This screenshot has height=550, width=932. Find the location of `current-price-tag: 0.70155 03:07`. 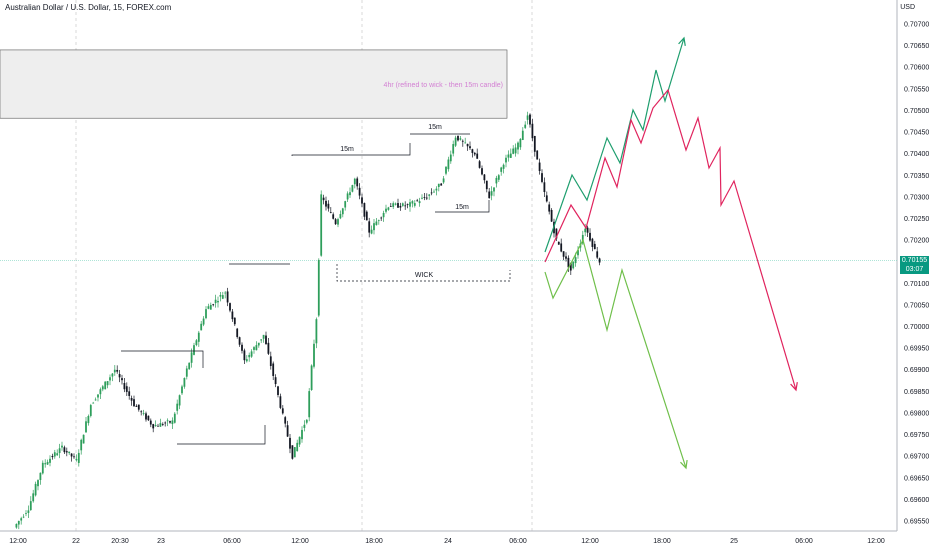

current-price-tag: 0.70155 03:07 is located at coordinates (914, 265).